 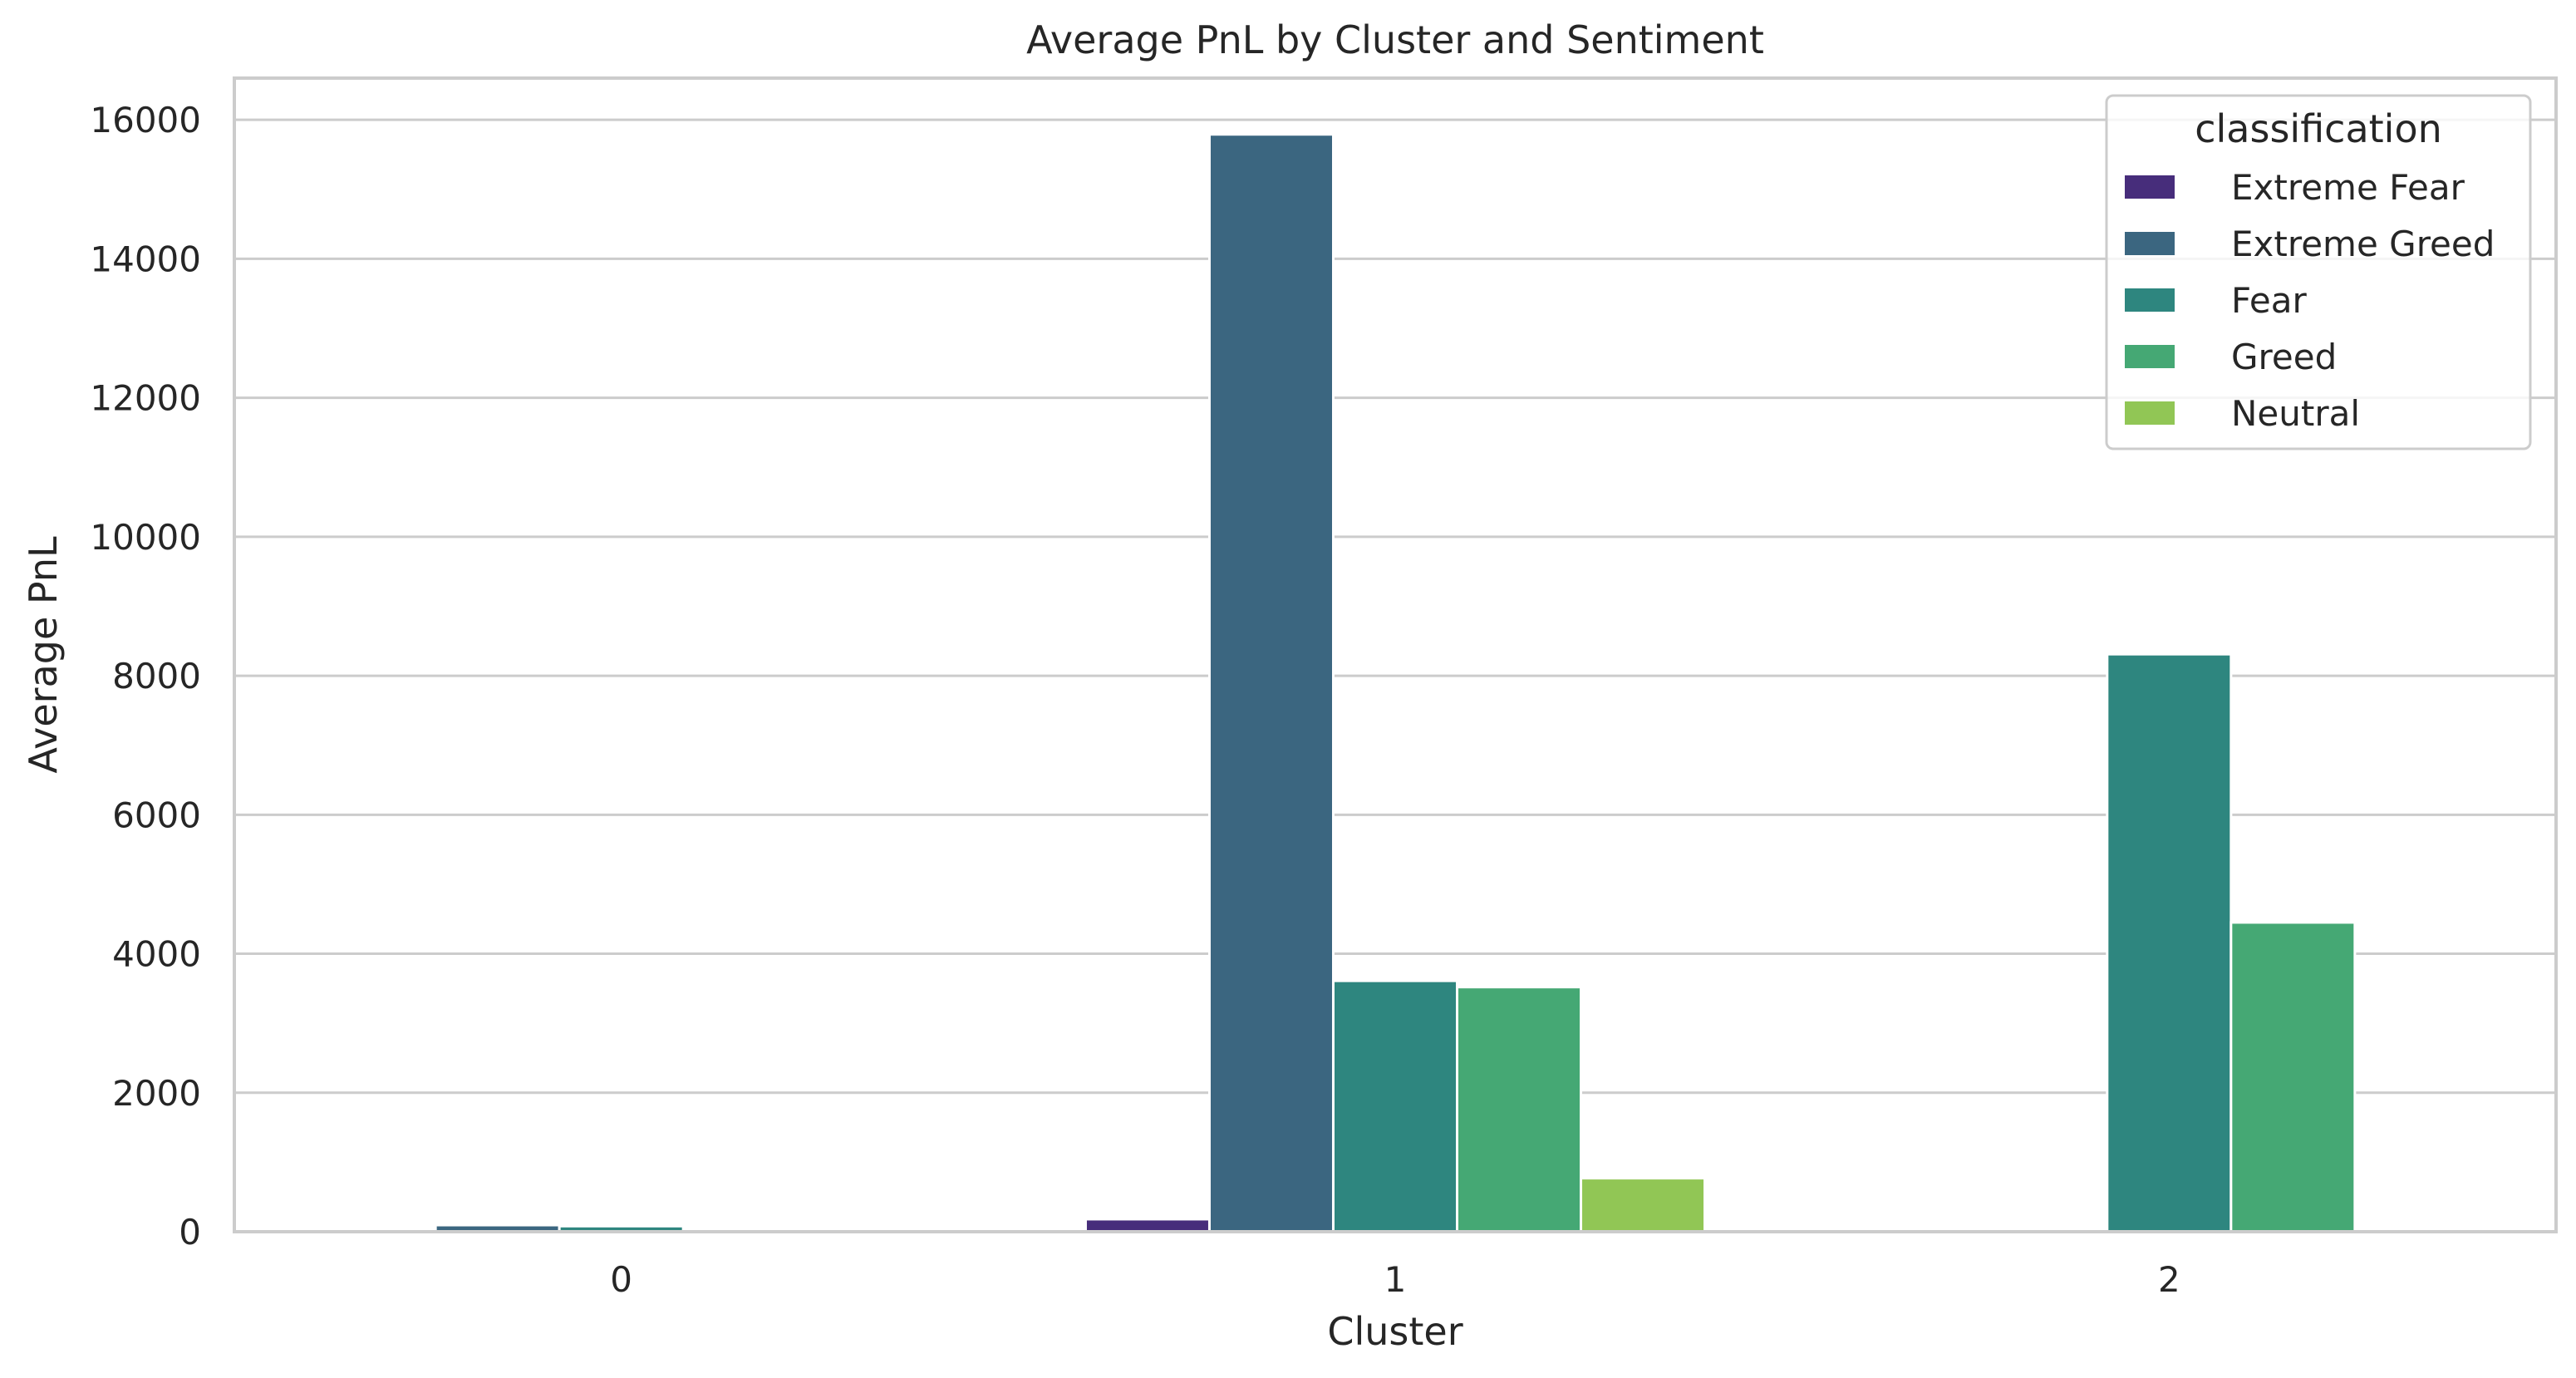 What do you see at coordinates (145, 537) in the screenshot?
I see `y-tick-label: 10000` at bounding box center [145, 537].